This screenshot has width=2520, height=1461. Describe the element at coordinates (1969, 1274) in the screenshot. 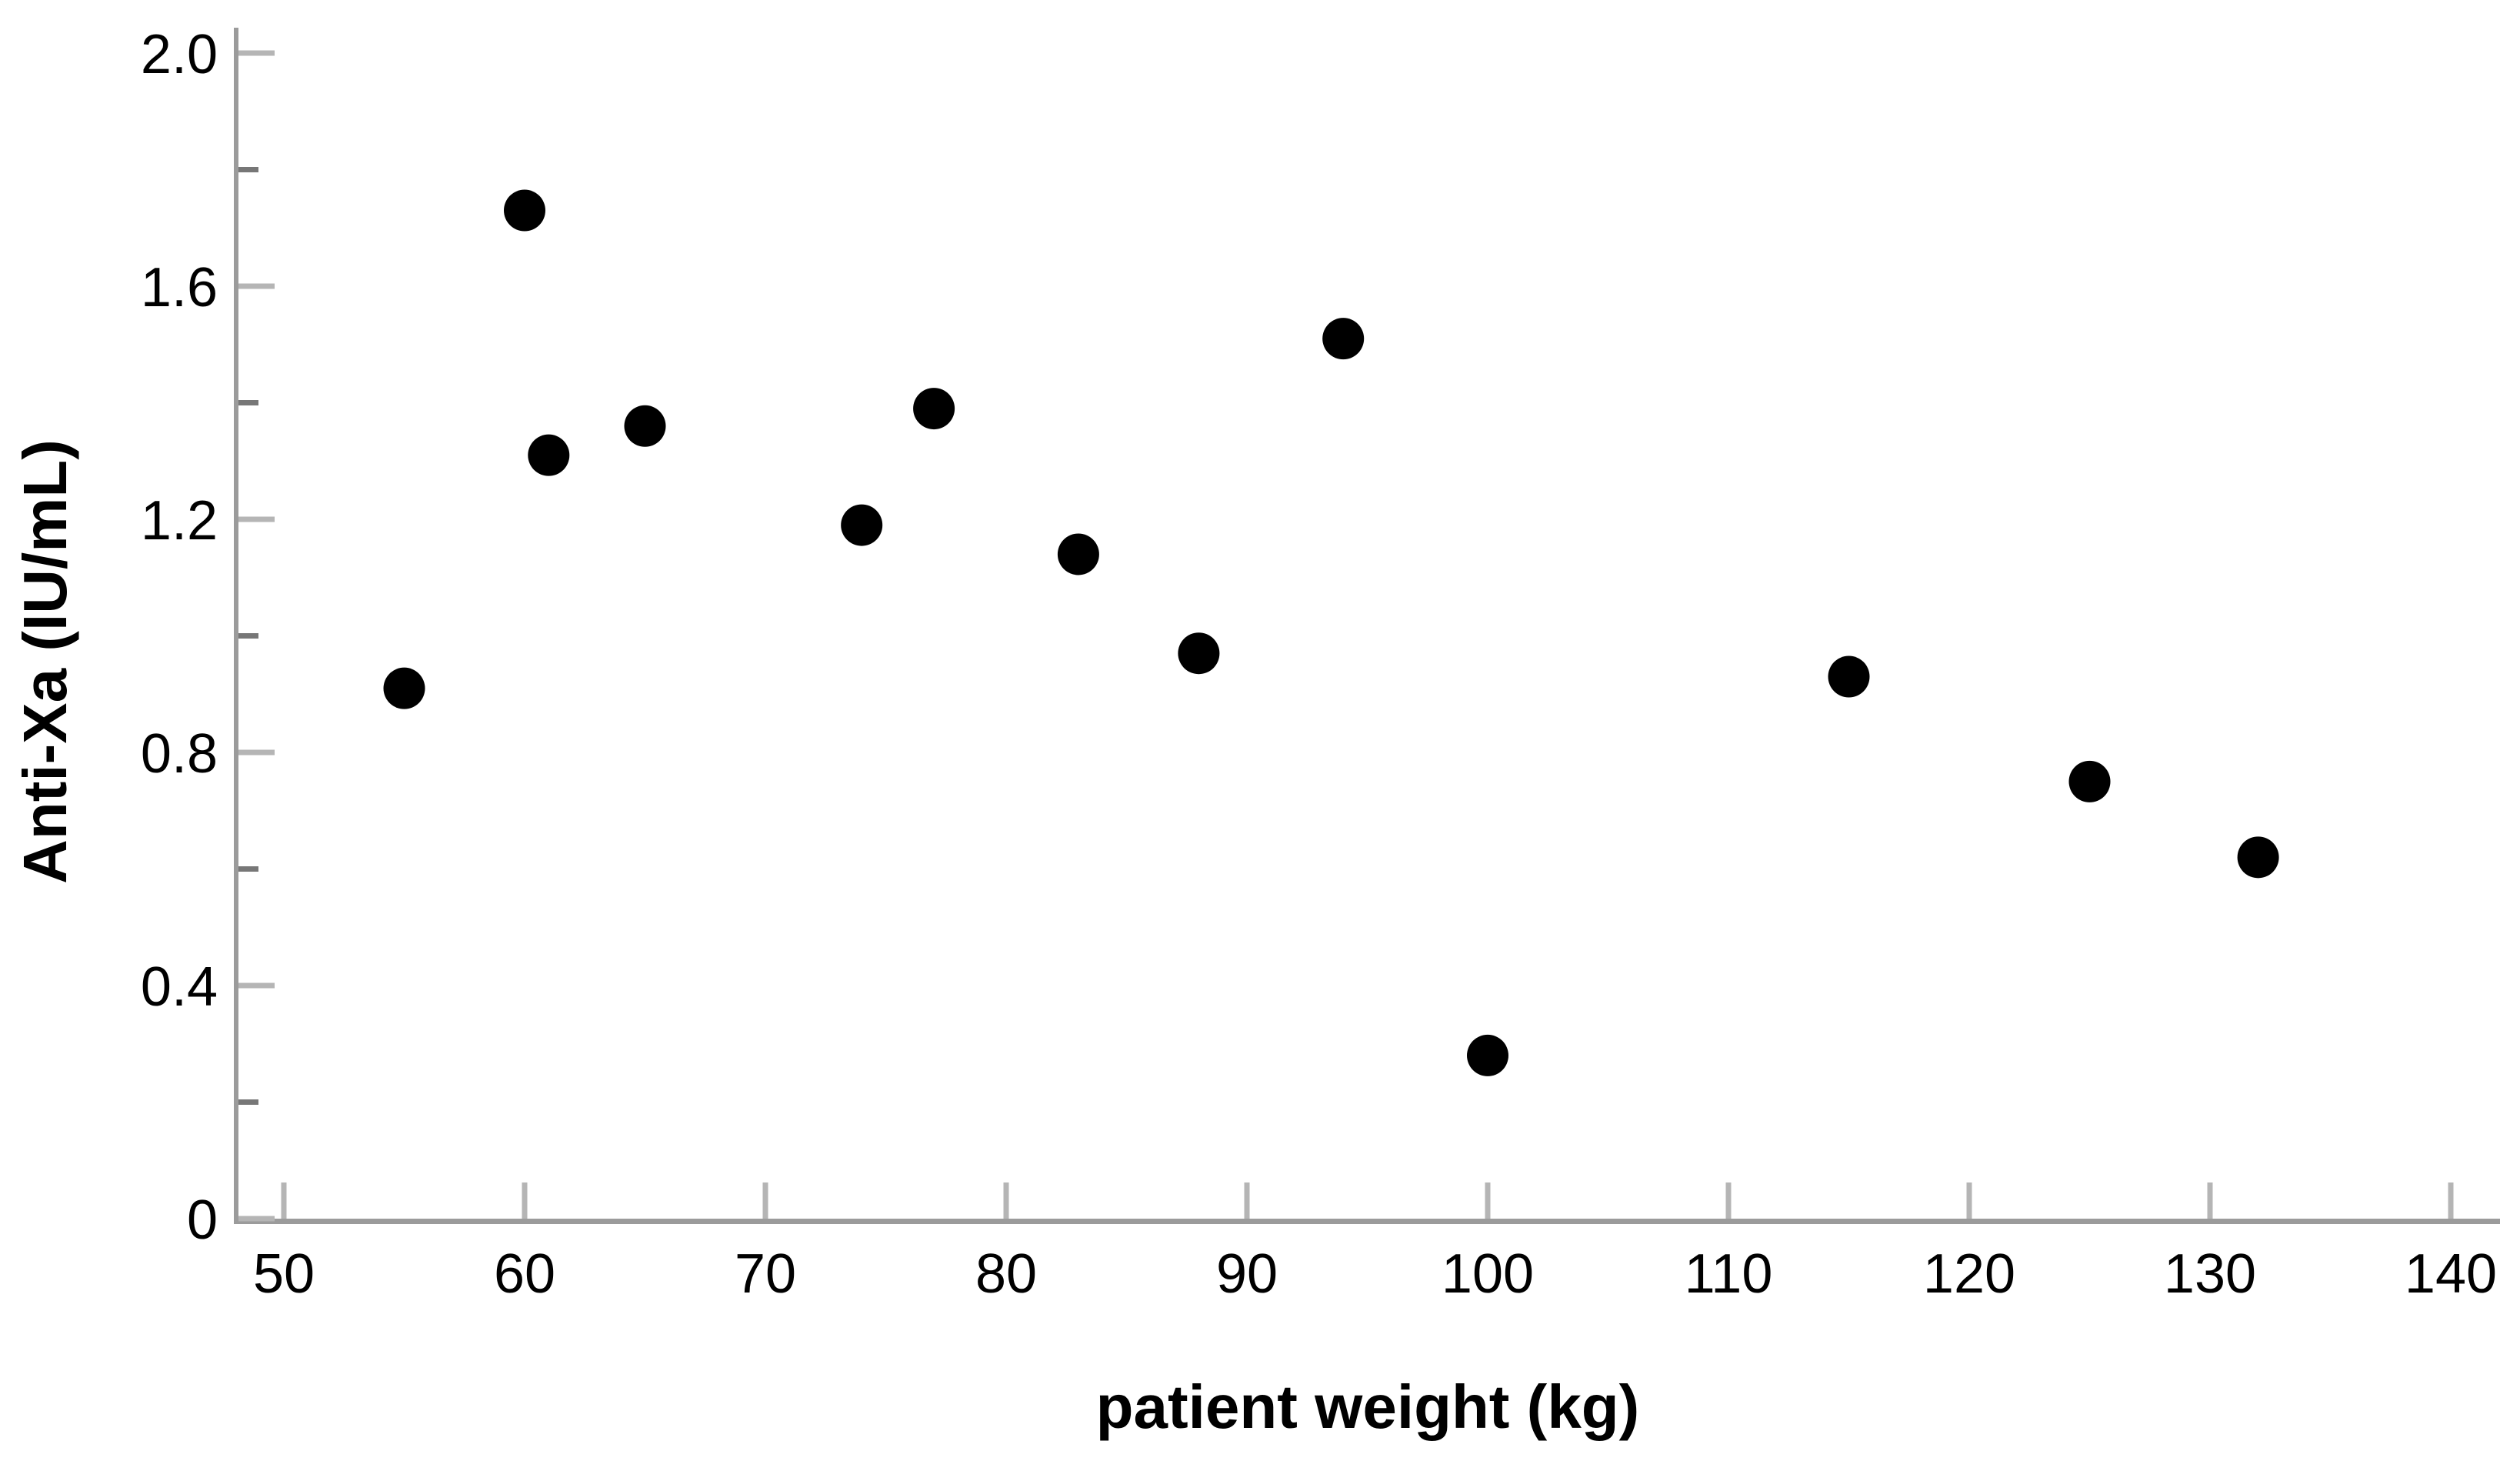

I see `x-tick-label: 120` at that location.